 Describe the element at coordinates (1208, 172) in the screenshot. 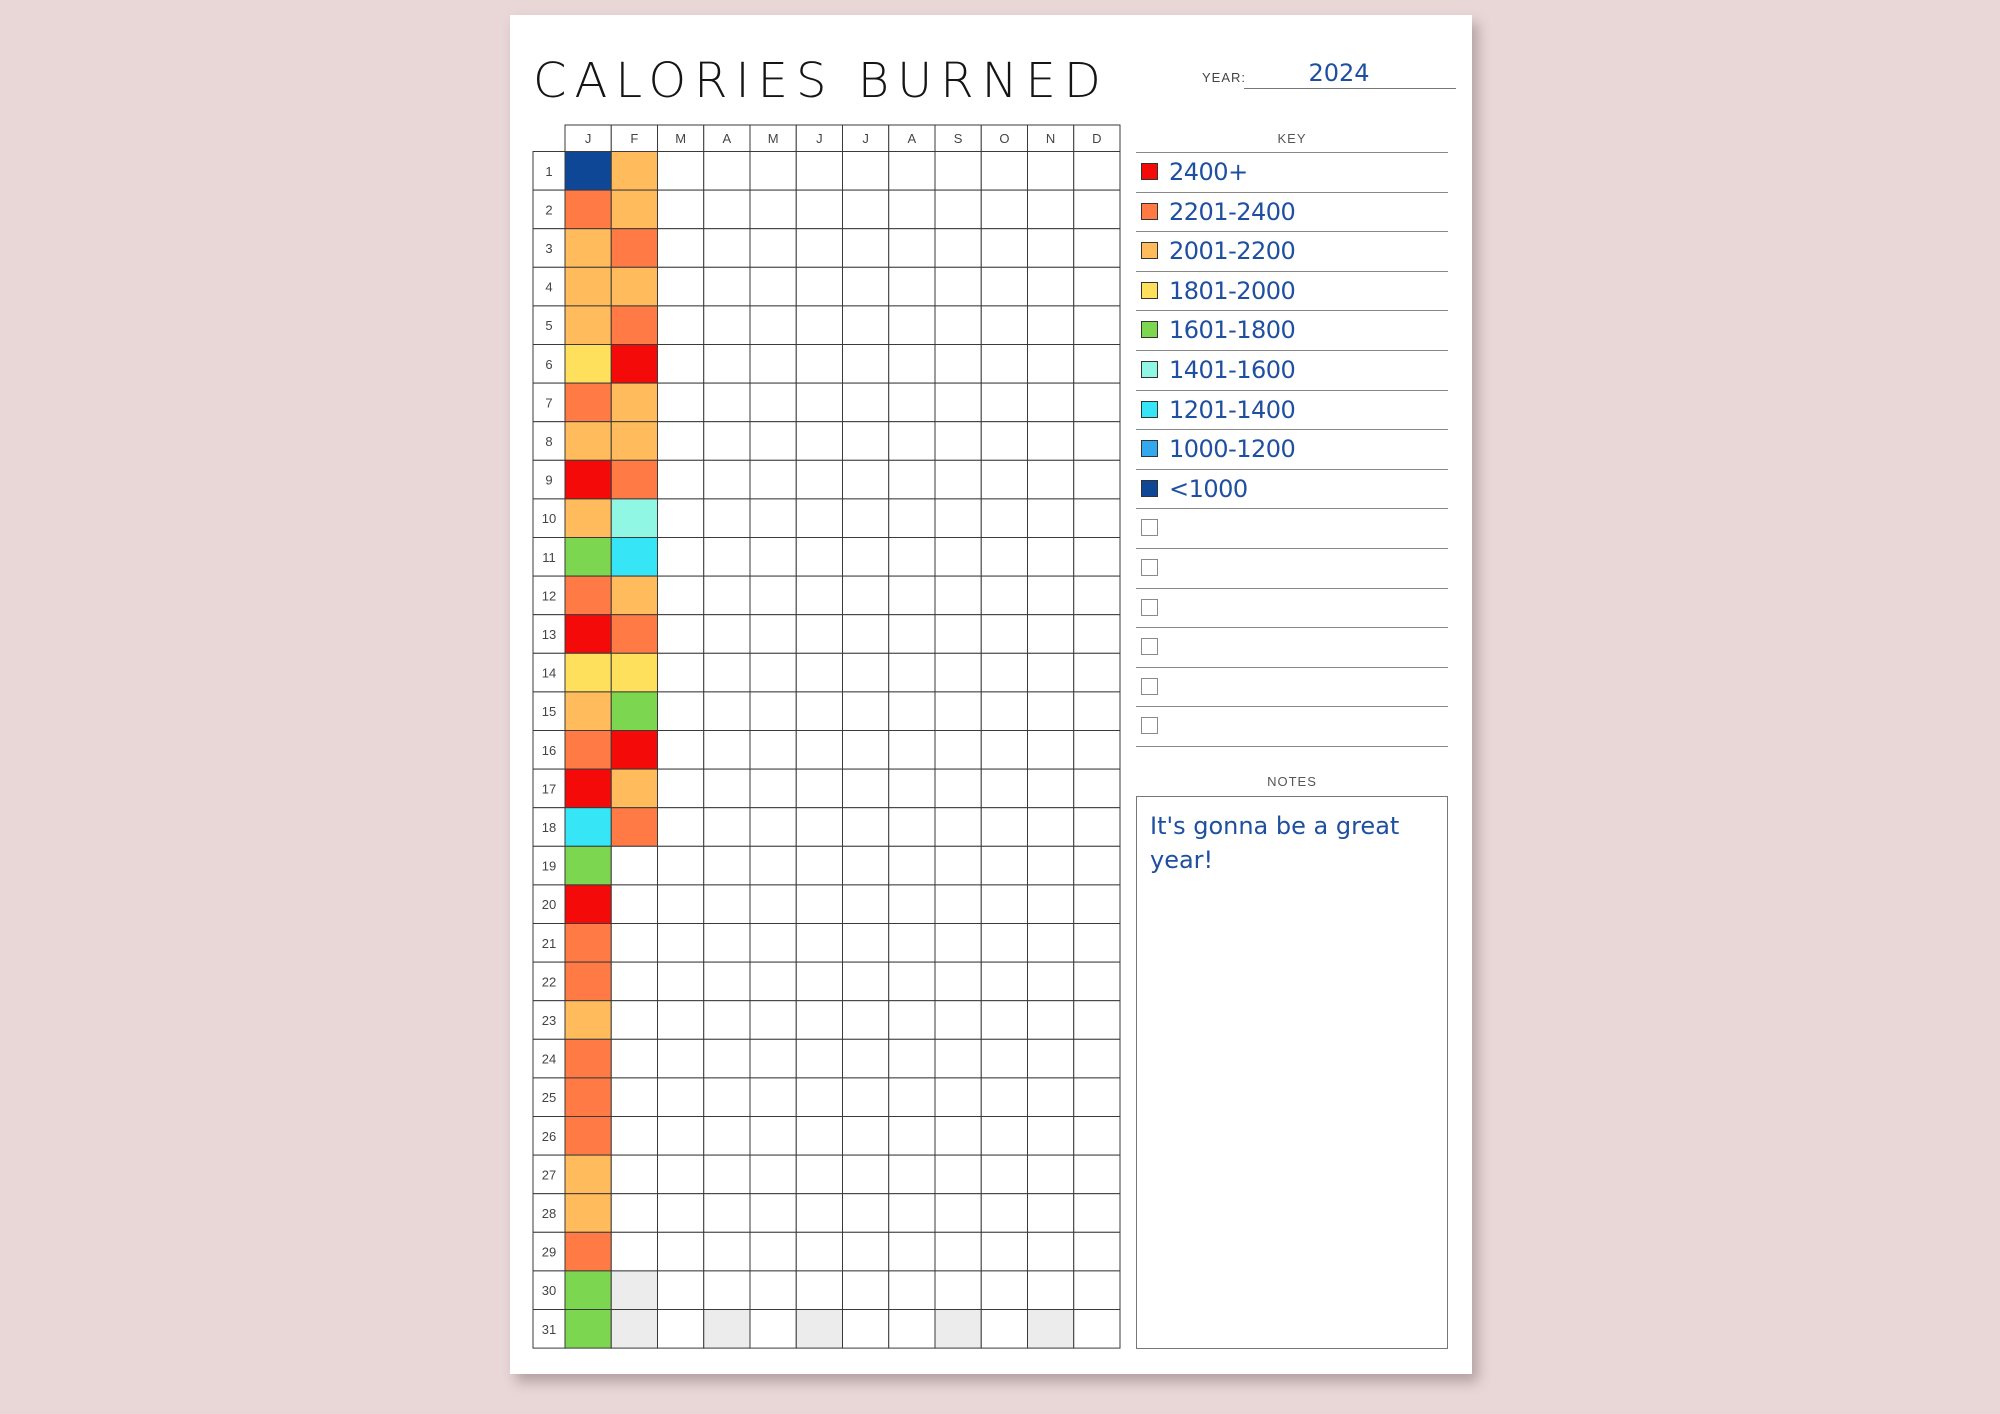

I see `key-label: 2400+` at that location.